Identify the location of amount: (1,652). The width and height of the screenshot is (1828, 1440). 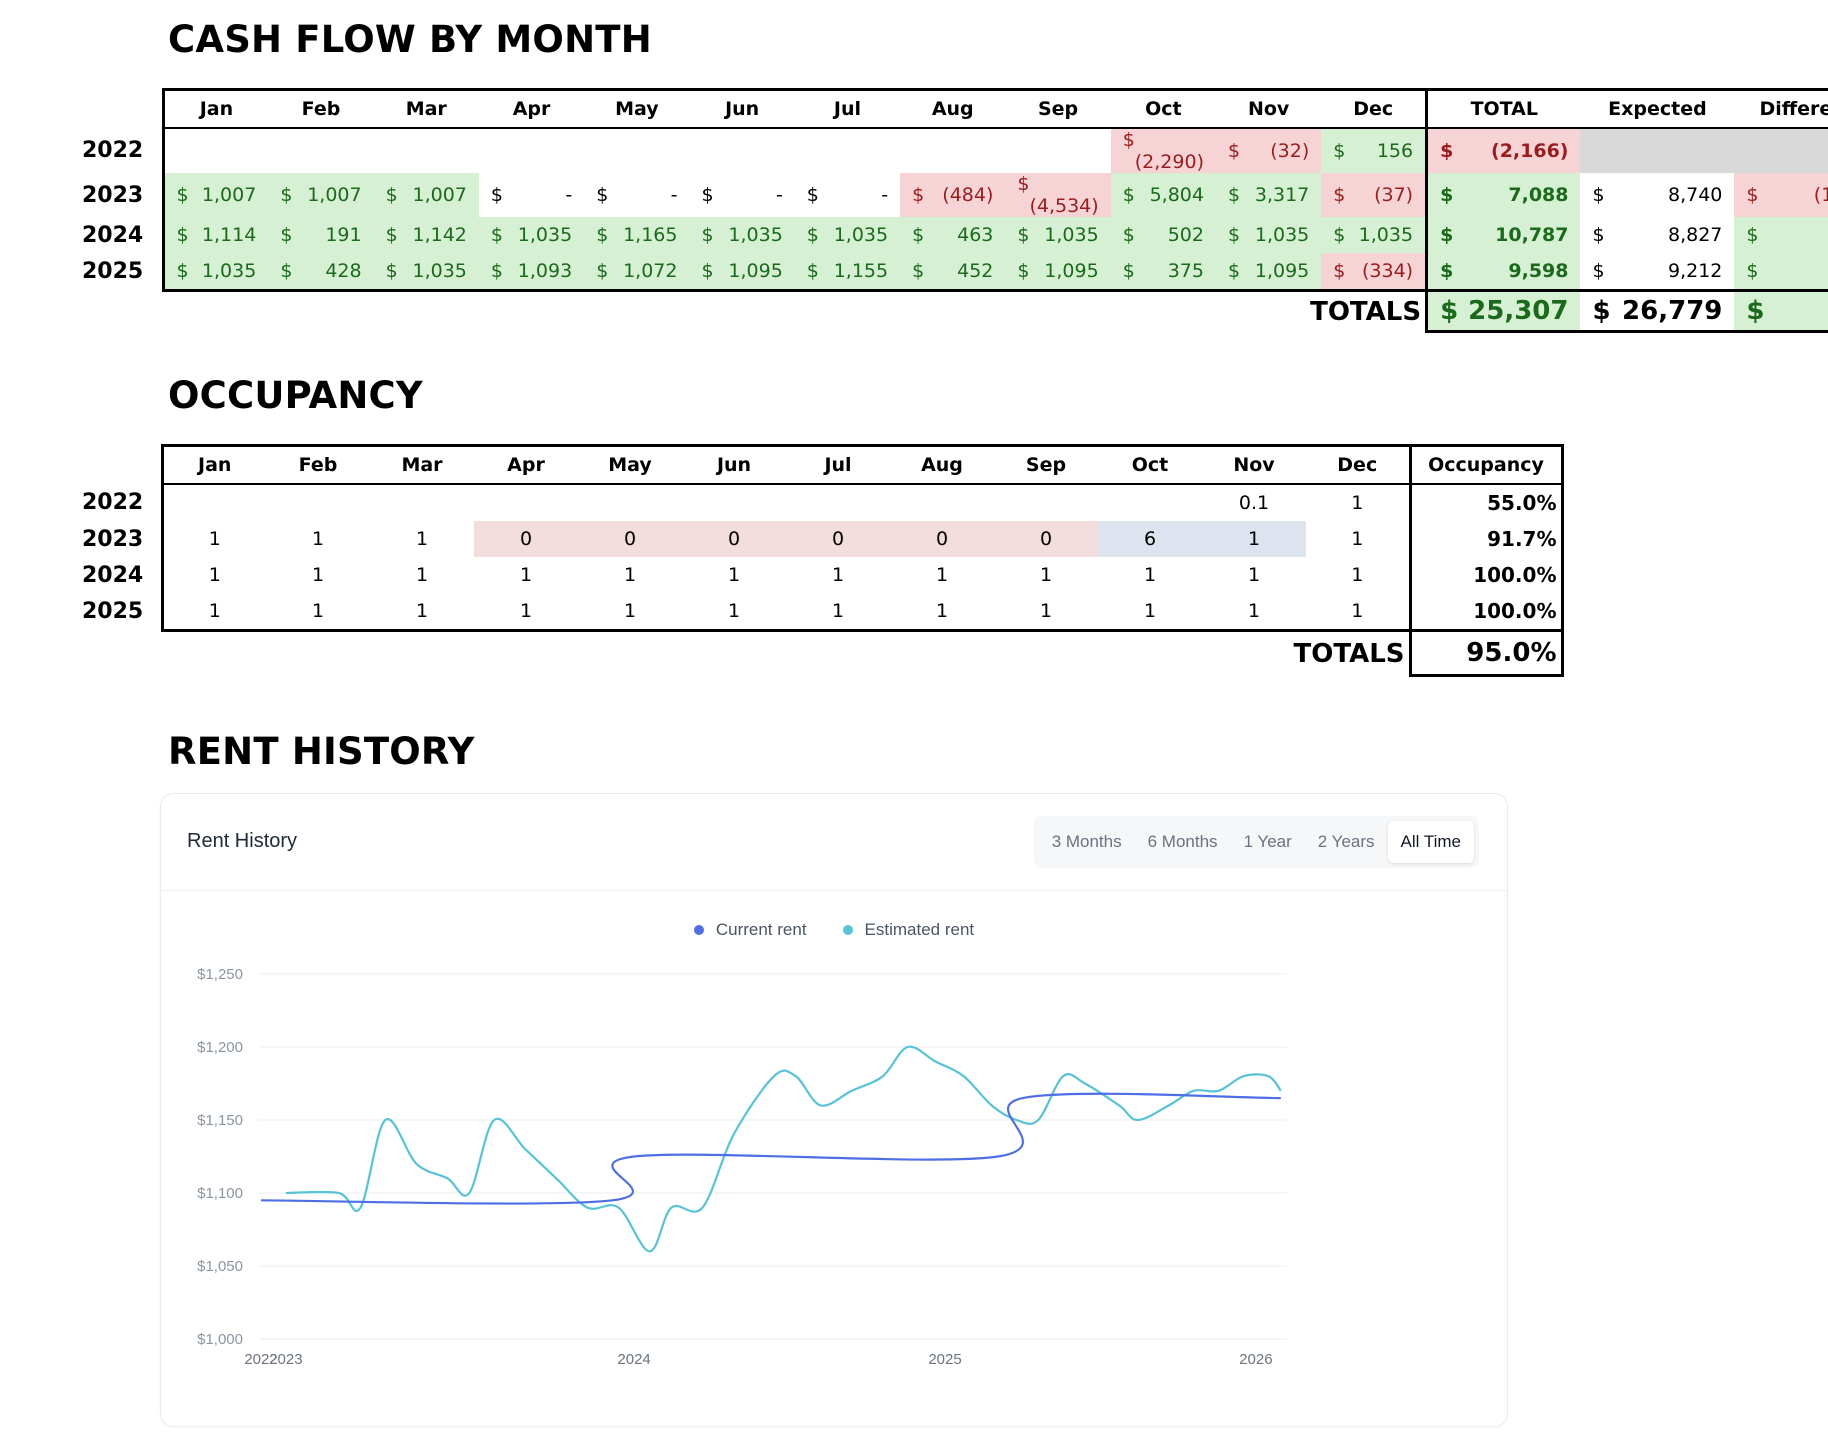
(1820, 195).